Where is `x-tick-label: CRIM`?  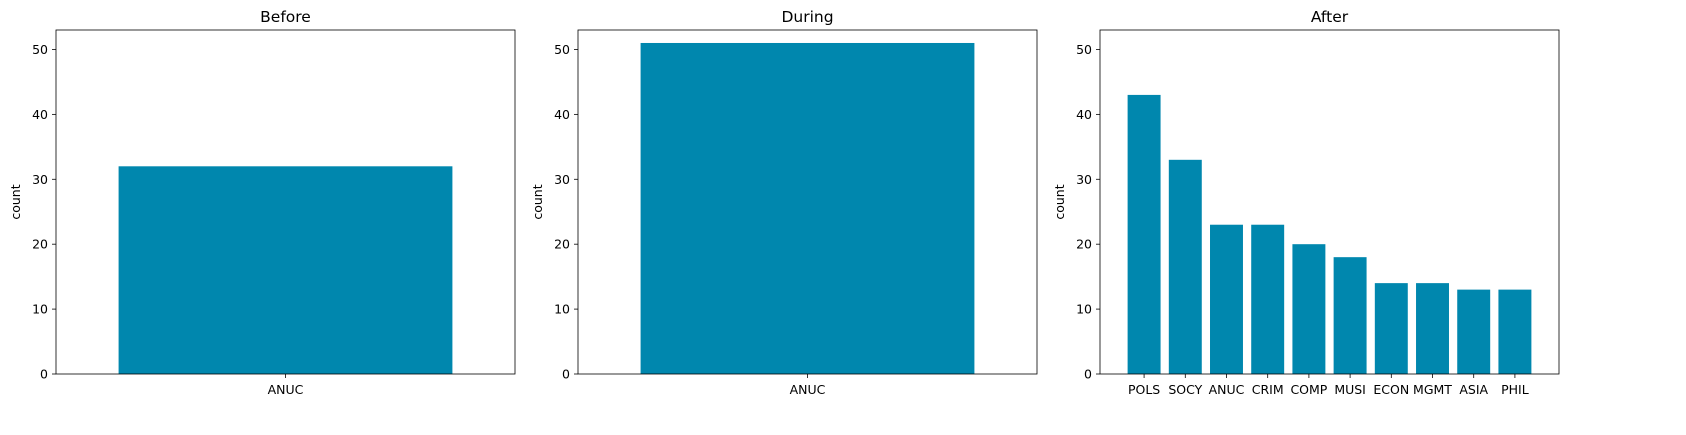
x-tick-label: CRIM is located at coordinates (1268, 389).